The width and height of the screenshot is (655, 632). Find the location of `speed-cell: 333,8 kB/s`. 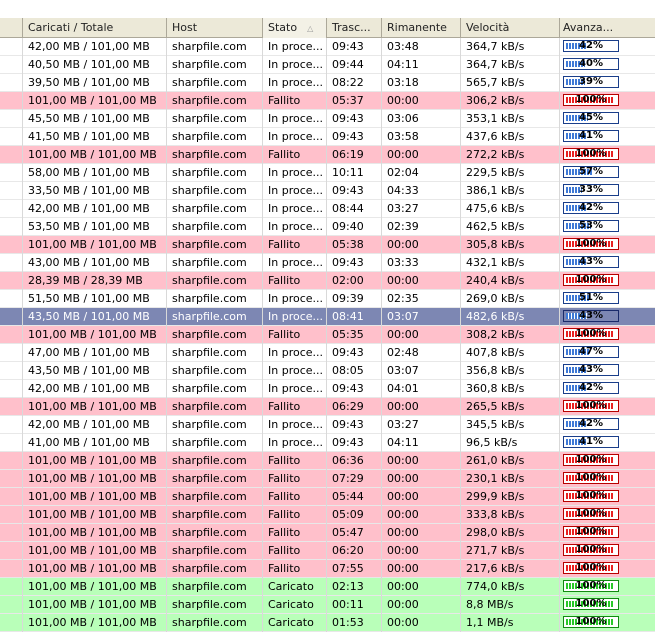

speed-cell: 333,8 kB/s is located at coordinates (510, 515).